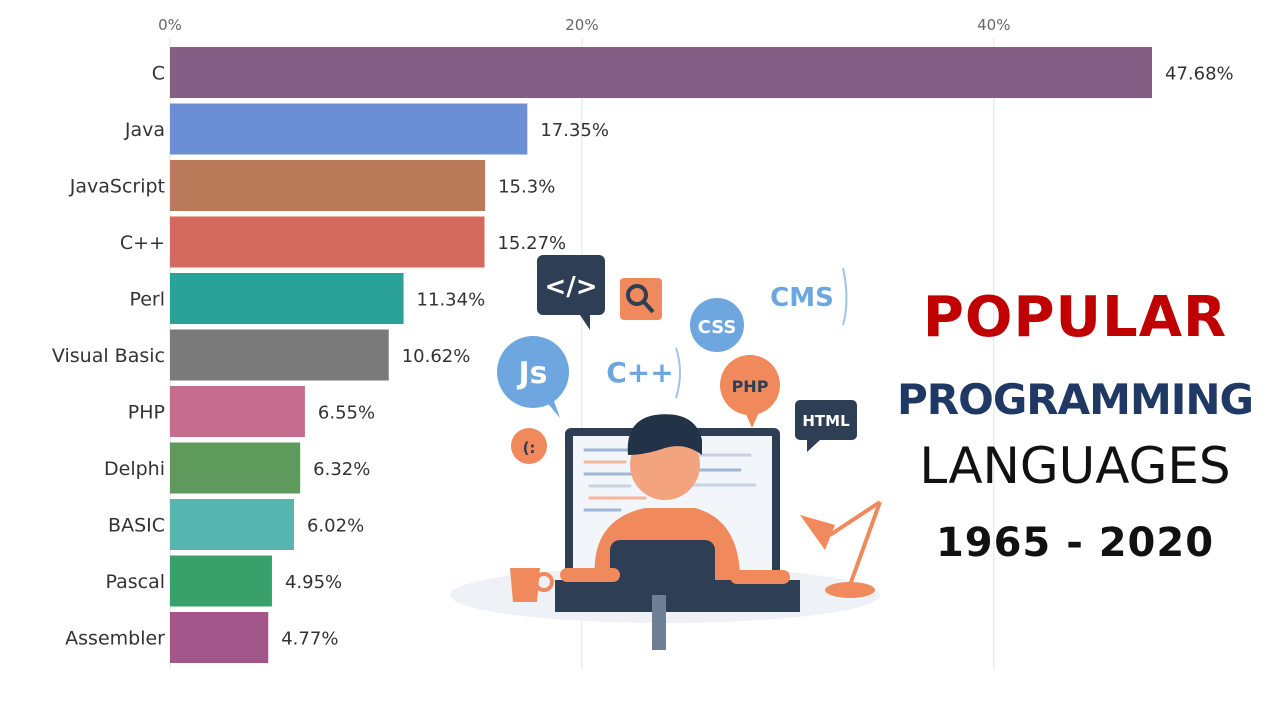 This screenshot has width=1280, height=720. What do you see at coordinates (525, 585) in the screenshot?
I see `mug-icon` at bounding box center [525, 585].